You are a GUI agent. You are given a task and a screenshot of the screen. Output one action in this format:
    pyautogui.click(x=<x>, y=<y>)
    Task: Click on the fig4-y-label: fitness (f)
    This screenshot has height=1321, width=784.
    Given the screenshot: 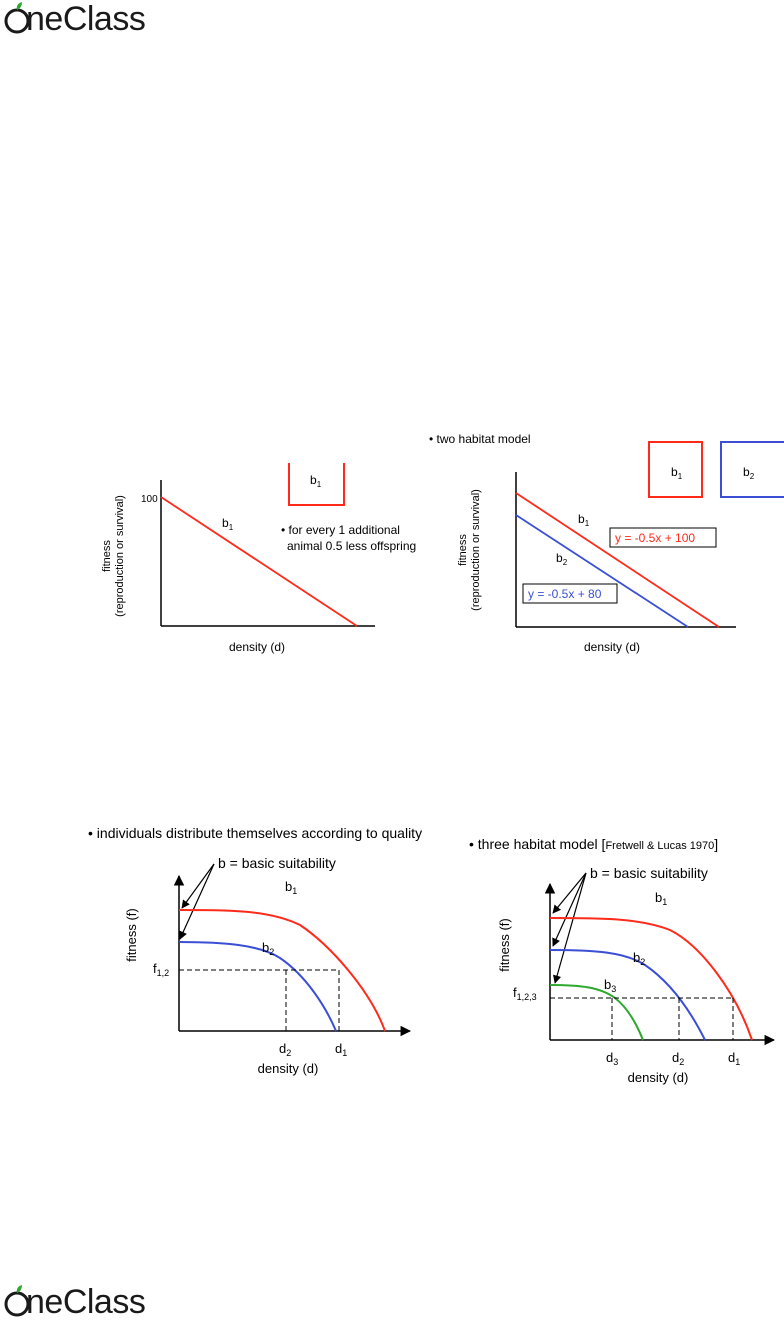 What is the action you would take?
    pyautogui.click(x=504, y=944)
    